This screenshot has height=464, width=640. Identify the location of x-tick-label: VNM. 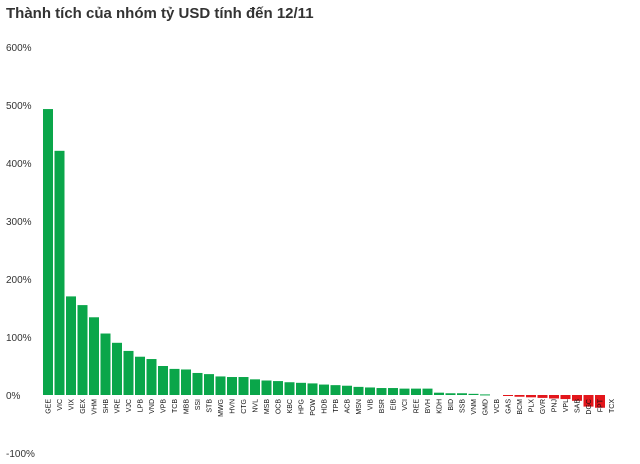
(474, 407).